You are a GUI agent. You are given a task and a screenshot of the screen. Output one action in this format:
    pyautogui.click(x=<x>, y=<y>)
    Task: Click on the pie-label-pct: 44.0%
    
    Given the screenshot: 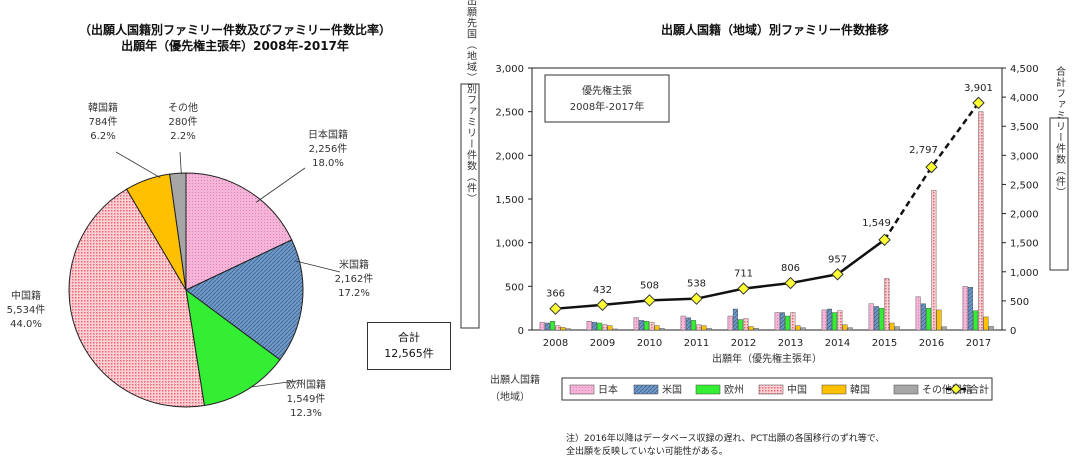 What is the action you would take?
    pyautogui.click(x=26, y=324)
    